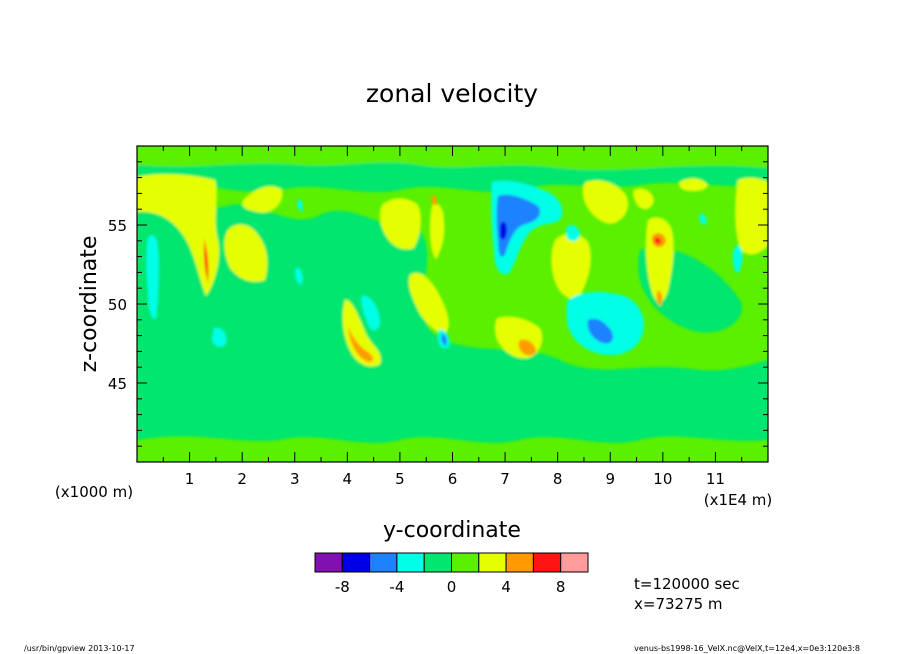 This screenshot has width=904, height=654. What do you see at coordinates (452, 530) in the screenshot?
I see `x-axis-label: y-coordinate` at bounding box center [452, 530].